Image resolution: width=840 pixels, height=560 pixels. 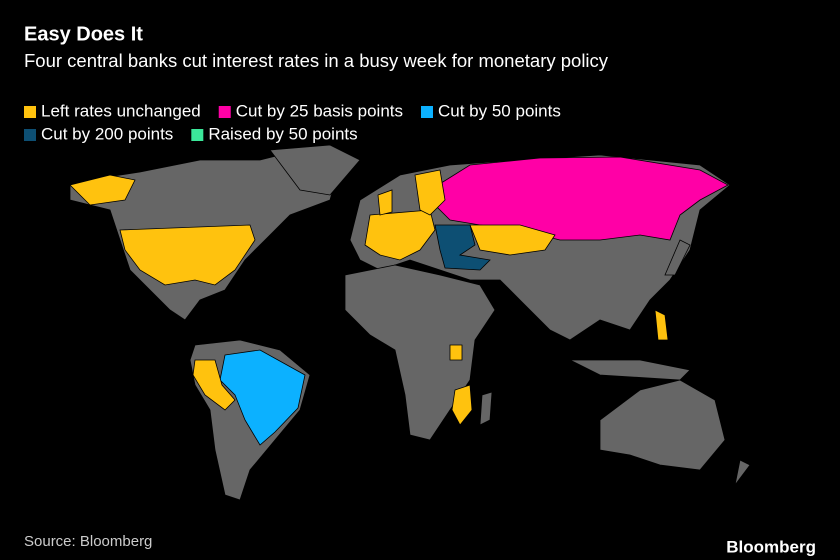 I want to click on indonesia, so click(x=630, y=370).